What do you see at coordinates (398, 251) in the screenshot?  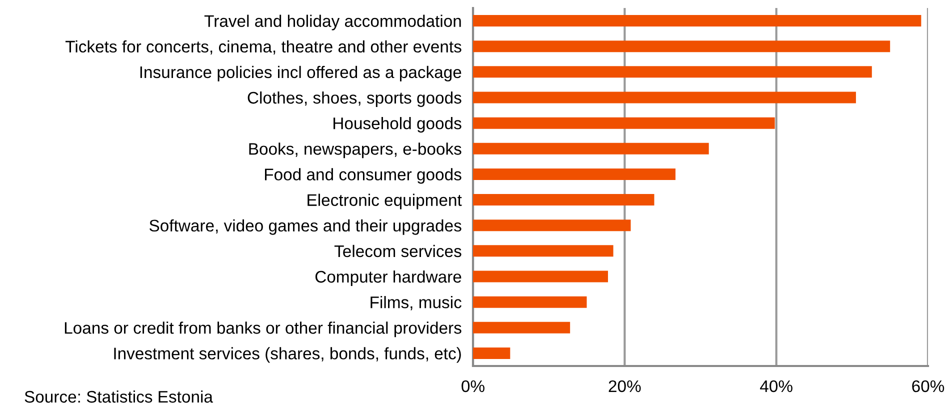 I see `y-tick-label: Telecom services` at bounding box center [398, 251].